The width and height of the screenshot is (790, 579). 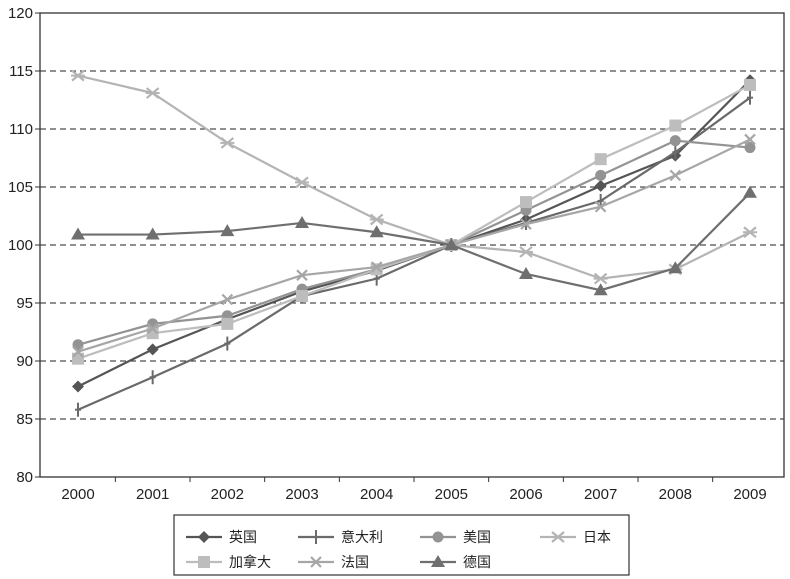 I want to click on y-tick-label-120: 120, so click(x=20, y=13).